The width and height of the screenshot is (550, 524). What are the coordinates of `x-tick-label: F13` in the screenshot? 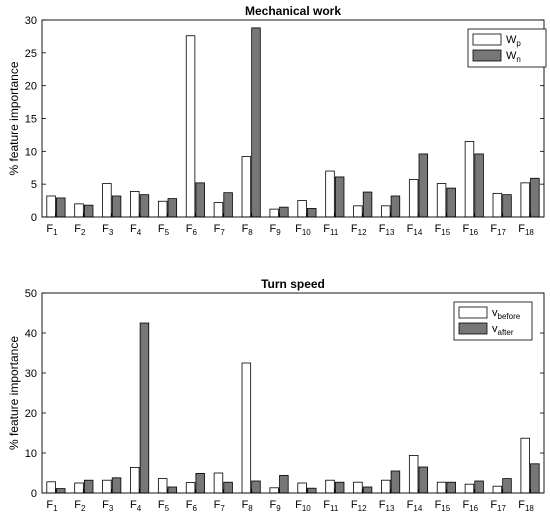 It's located at (387, 230).